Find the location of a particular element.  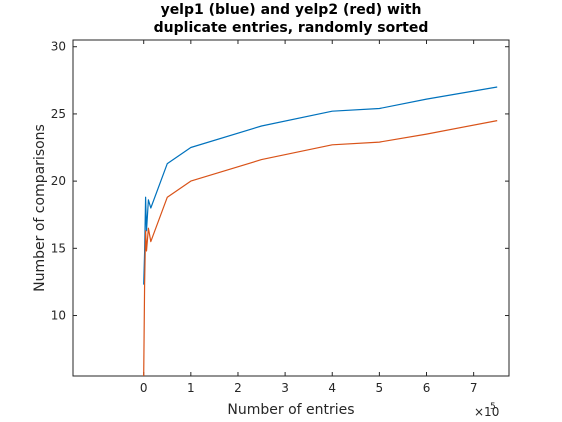

x-tick-label: 7 is located at coordinates (474, 388).